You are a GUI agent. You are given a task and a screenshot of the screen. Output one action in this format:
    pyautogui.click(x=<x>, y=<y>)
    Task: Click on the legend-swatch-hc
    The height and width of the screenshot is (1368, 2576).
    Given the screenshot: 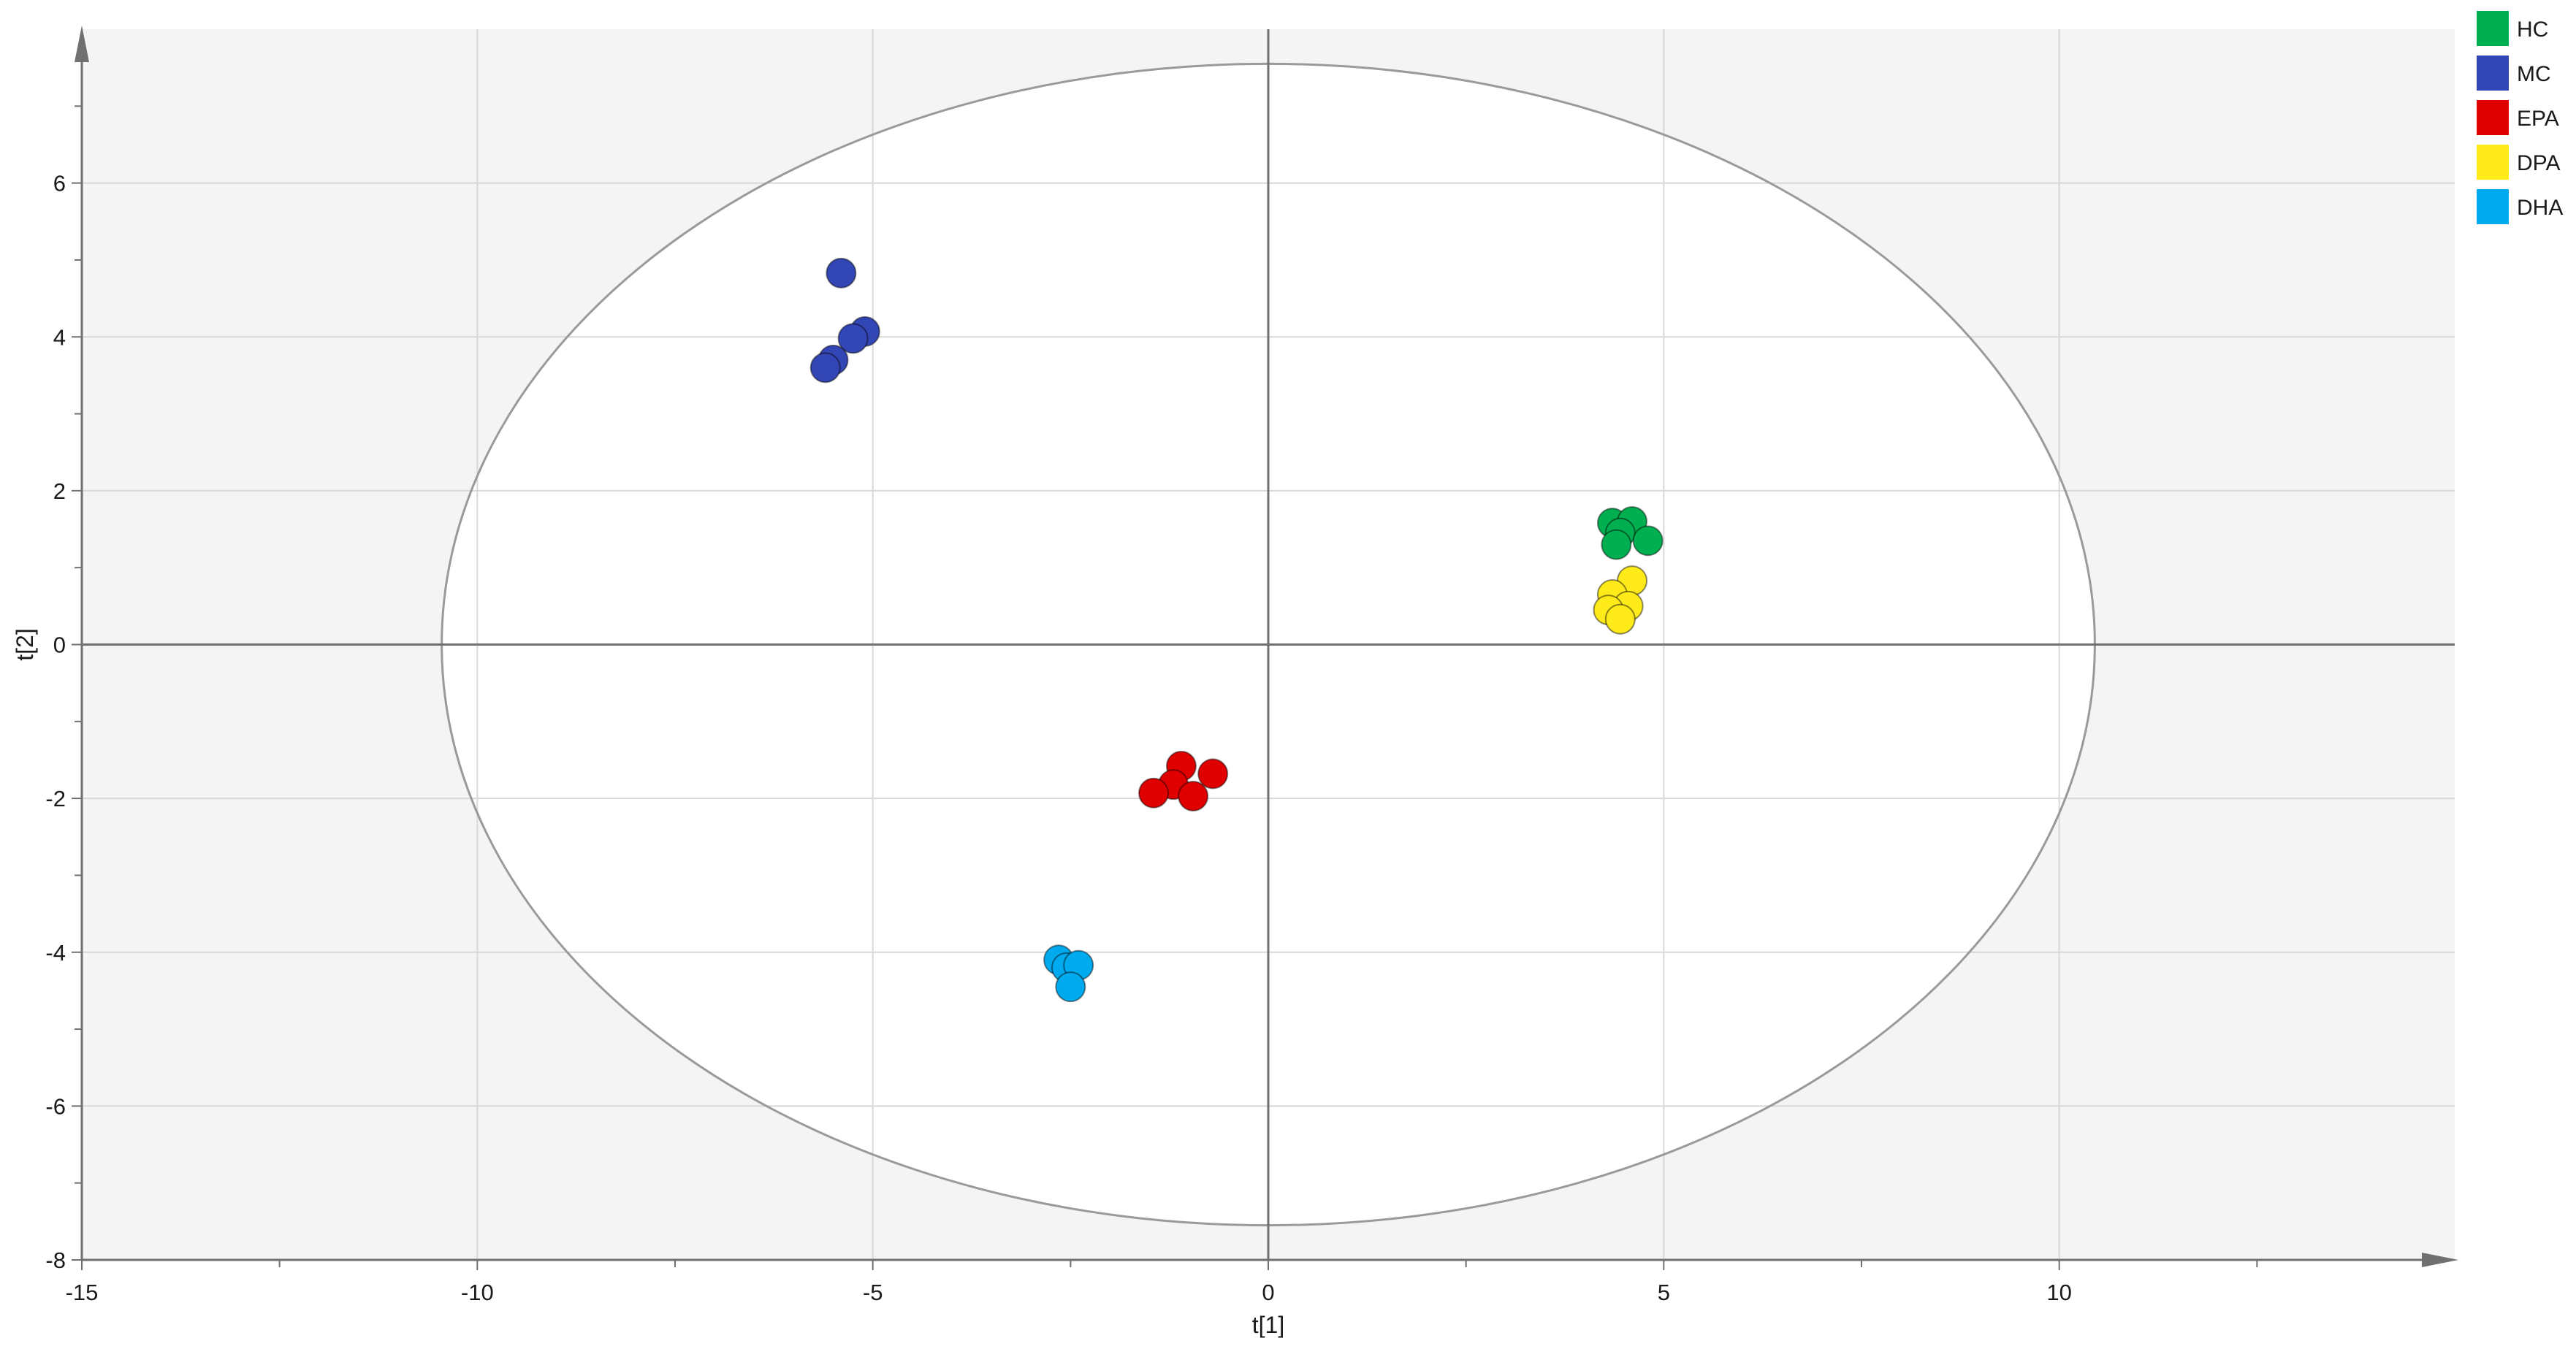 What is the action you would take?
    pyautogui.click(x=2493, y=29)
    